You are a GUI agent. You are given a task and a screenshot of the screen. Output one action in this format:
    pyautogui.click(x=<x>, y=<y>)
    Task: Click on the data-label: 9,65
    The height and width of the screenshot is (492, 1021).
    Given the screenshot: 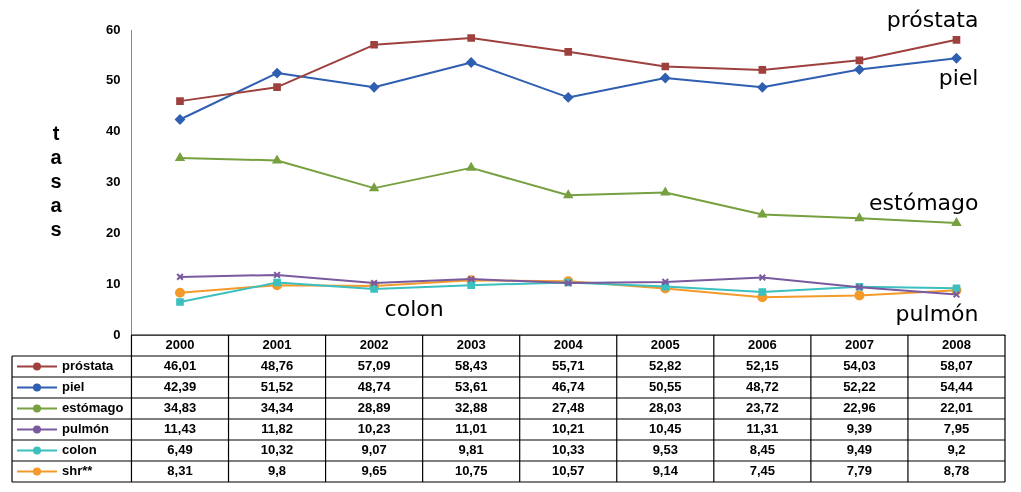 What is the action you would take?
    pyautogui.click(x=374, y=471)
    